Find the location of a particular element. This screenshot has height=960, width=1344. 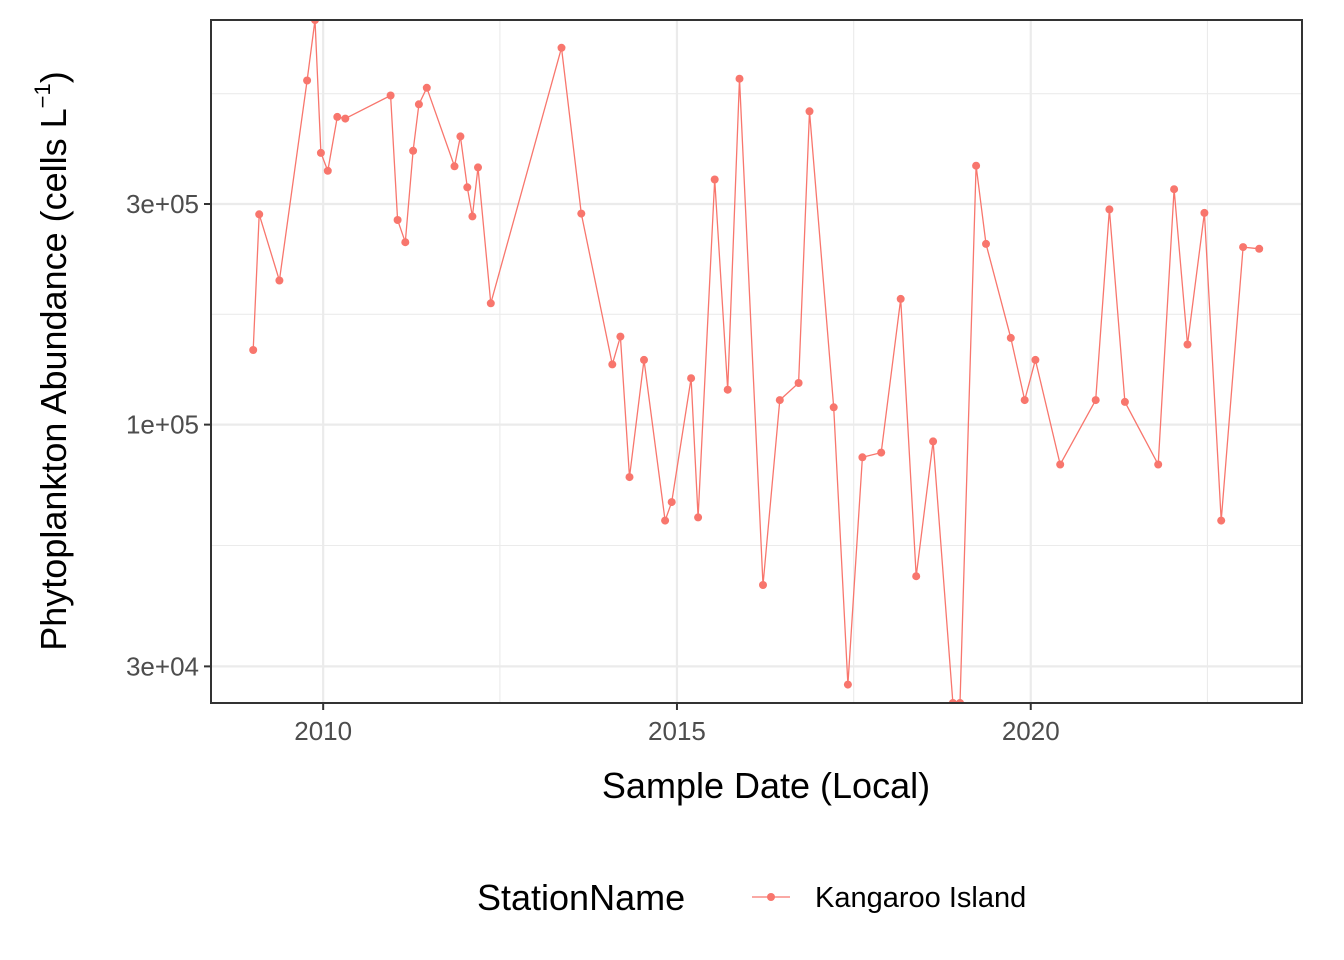

legend: StationName Kangaroo Island is located at coordinates (751, 897).